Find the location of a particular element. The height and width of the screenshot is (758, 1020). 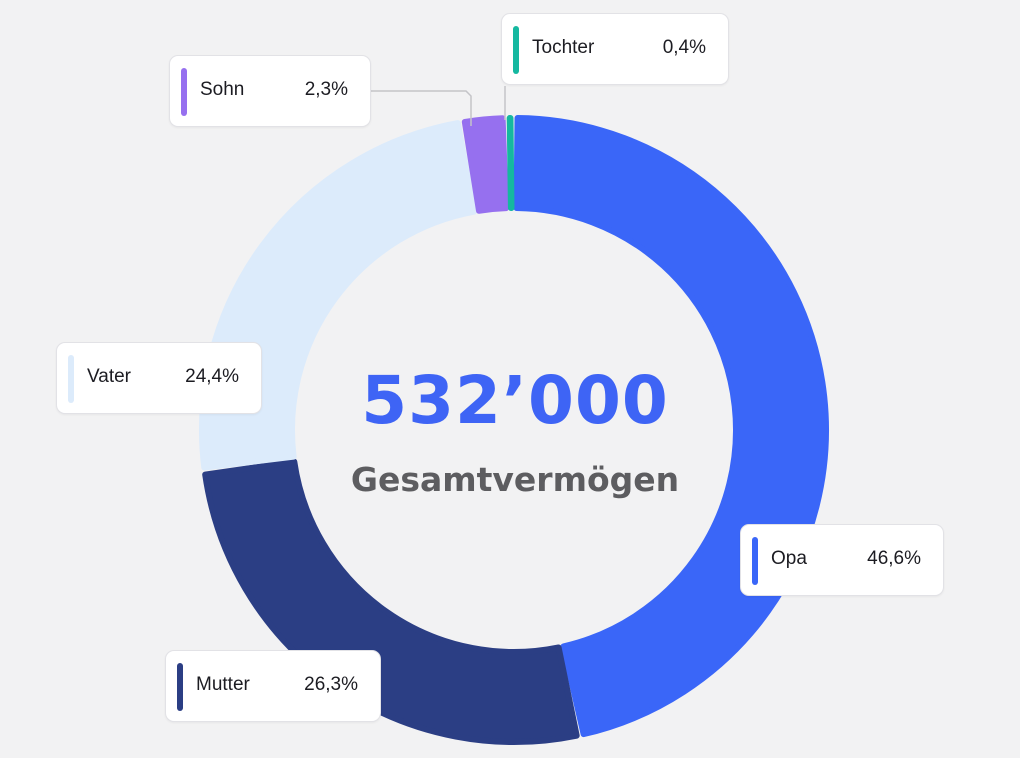

legend-name-vater: Vater is located at coordinates (109, 376).